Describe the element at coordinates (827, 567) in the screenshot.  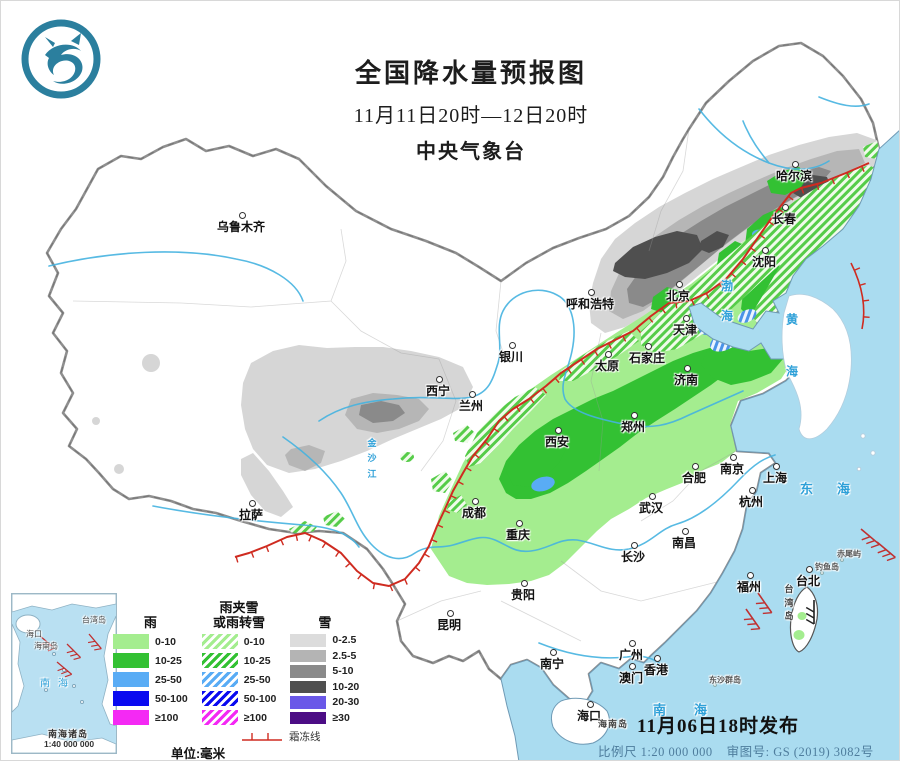
I see `geo-label: 钓鱼岛` at that location.